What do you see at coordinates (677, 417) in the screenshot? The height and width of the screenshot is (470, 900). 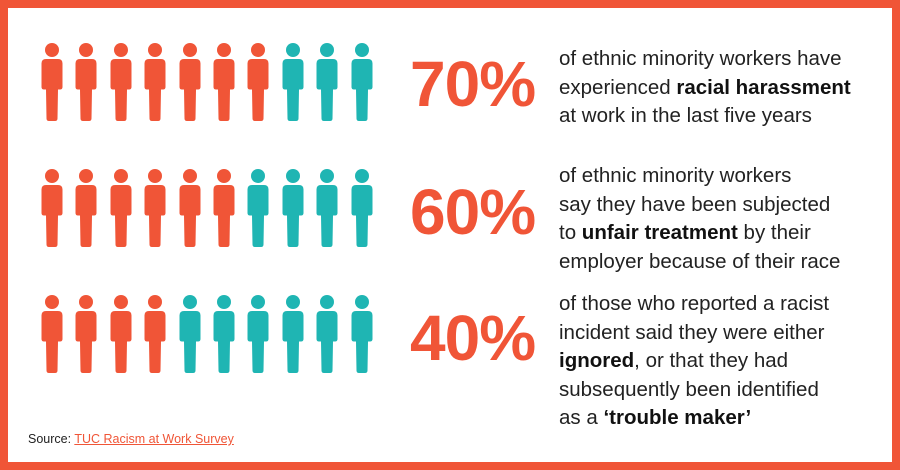 I see `desc-emphasis: ‘trouble maker’` at bounding box center [677, 417].